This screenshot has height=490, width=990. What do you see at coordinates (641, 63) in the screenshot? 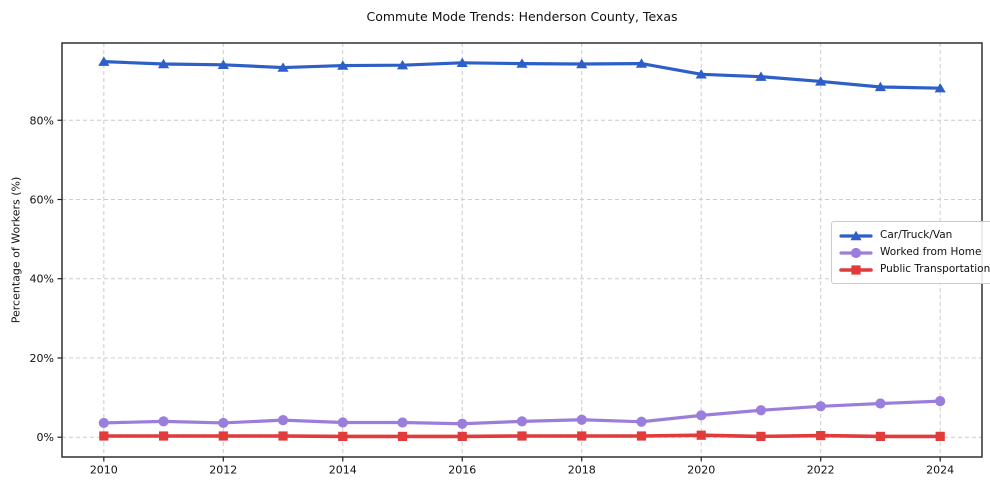
I see `point-car-truck-van-2019` at bounding box center [641, 63].